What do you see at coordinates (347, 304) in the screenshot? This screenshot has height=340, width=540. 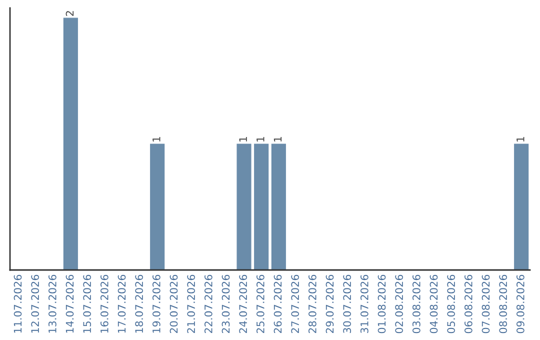 I see `x-tick-label: 30.07.2026` at bounding box center [347, 304].